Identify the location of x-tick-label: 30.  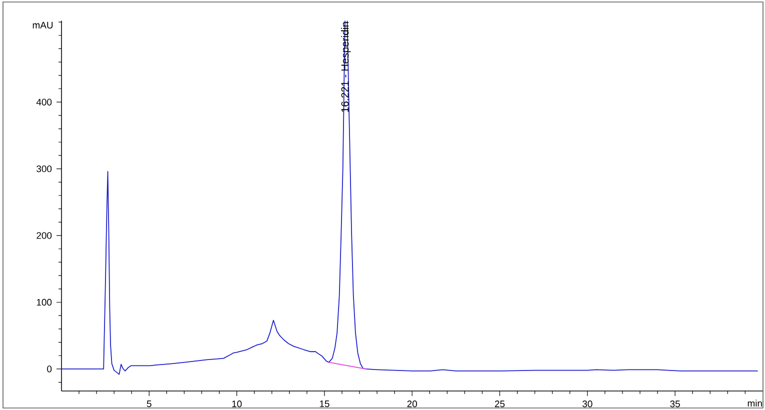
(587, 404).